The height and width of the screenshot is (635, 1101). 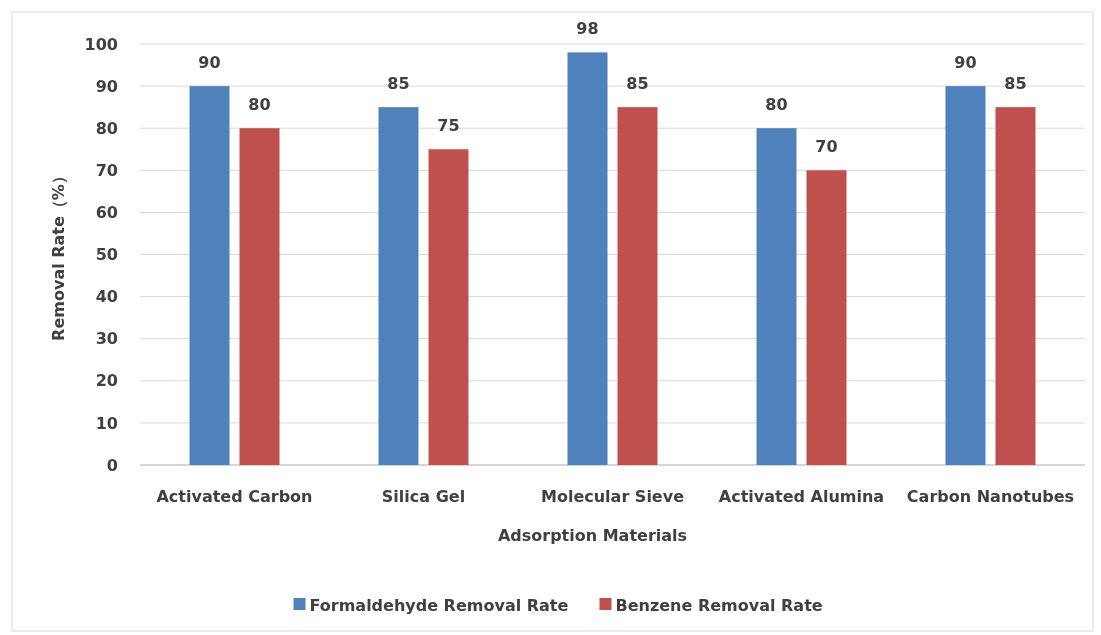 I want to click on y-tick-label: 0, so click(x=112, y=465).